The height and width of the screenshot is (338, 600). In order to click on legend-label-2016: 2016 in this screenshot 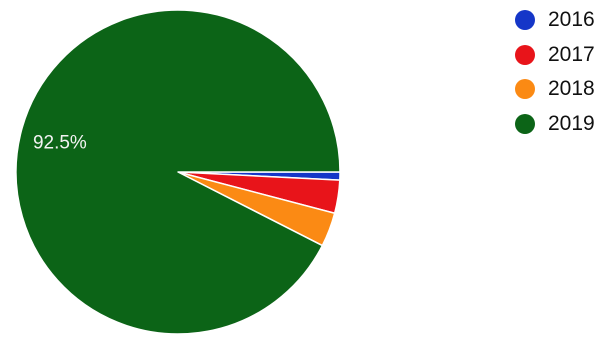, I will do `click(571, 20)`.